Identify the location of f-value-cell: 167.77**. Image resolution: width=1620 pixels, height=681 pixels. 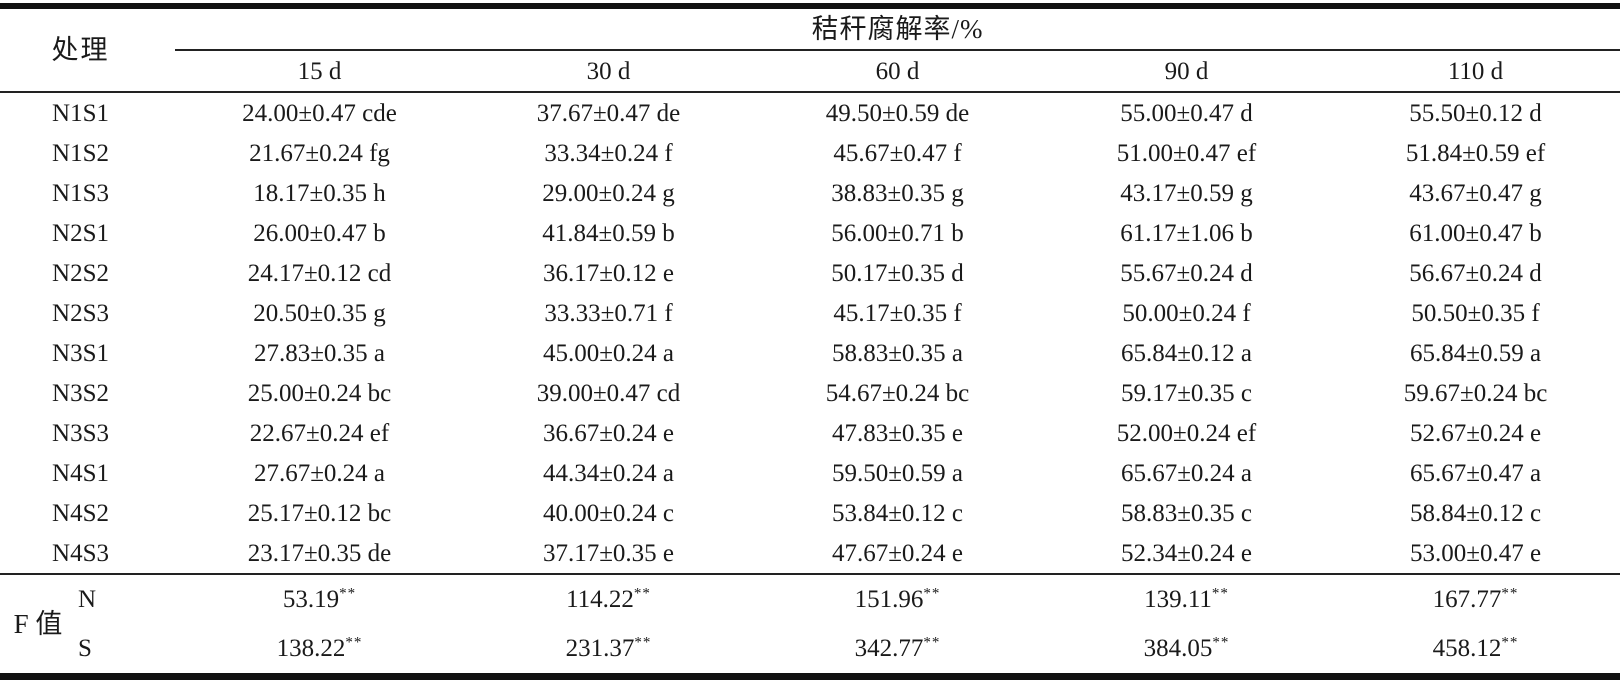
(1475, 598).